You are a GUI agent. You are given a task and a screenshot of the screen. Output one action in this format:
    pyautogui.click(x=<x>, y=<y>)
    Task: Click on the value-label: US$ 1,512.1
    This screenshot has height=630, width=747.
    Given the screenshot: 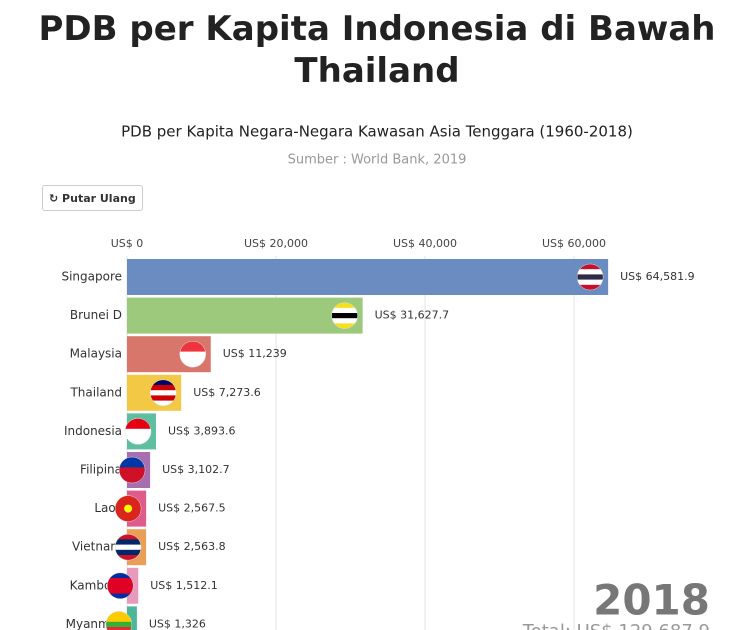 What is the action you would take?
    pyautogui.click(x=184, y=585)
    